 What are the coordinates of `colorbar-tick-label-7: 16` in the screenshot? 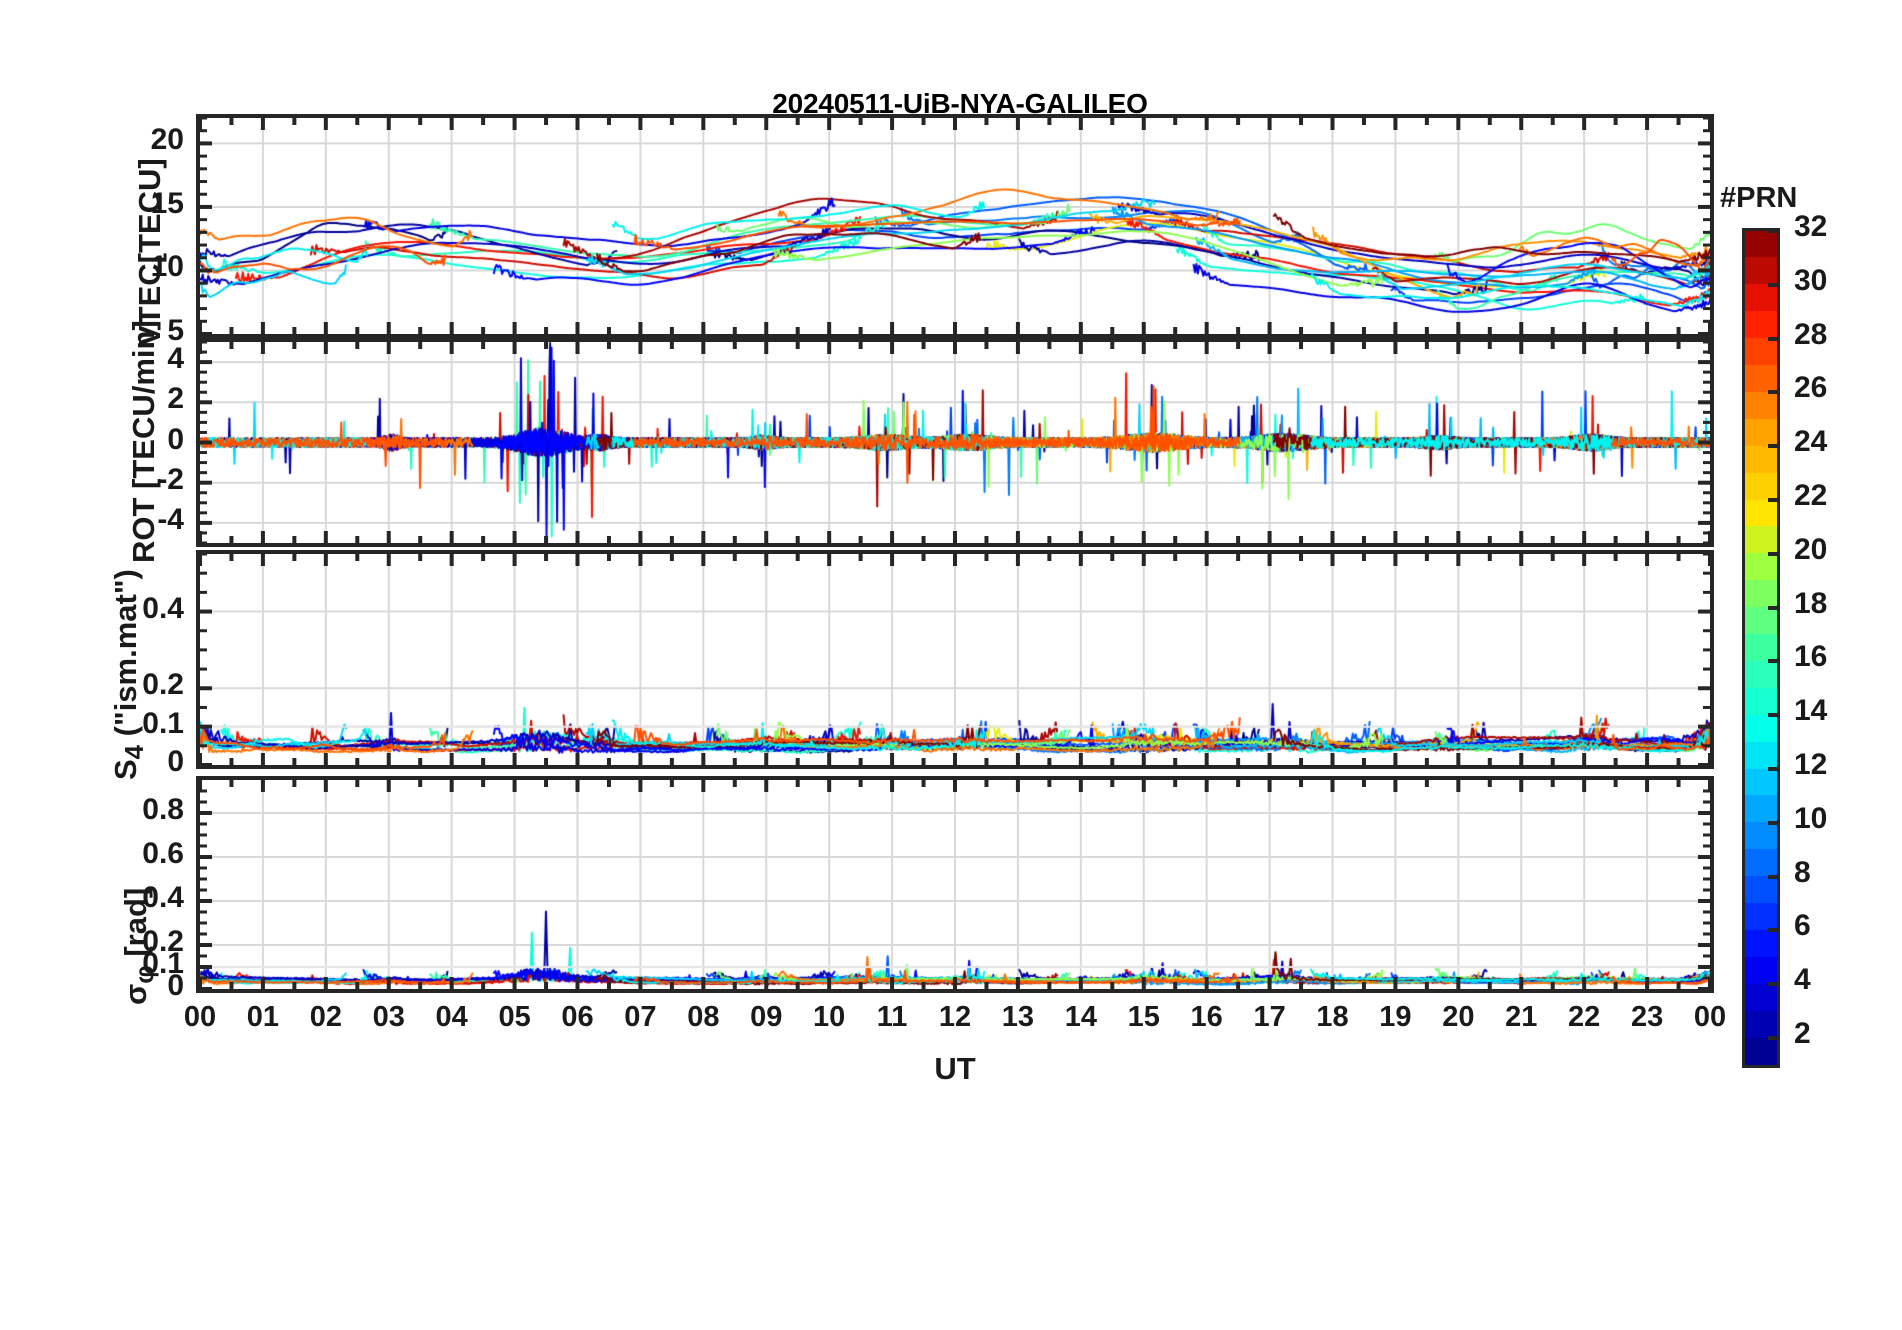 It's located at (1811, 657).